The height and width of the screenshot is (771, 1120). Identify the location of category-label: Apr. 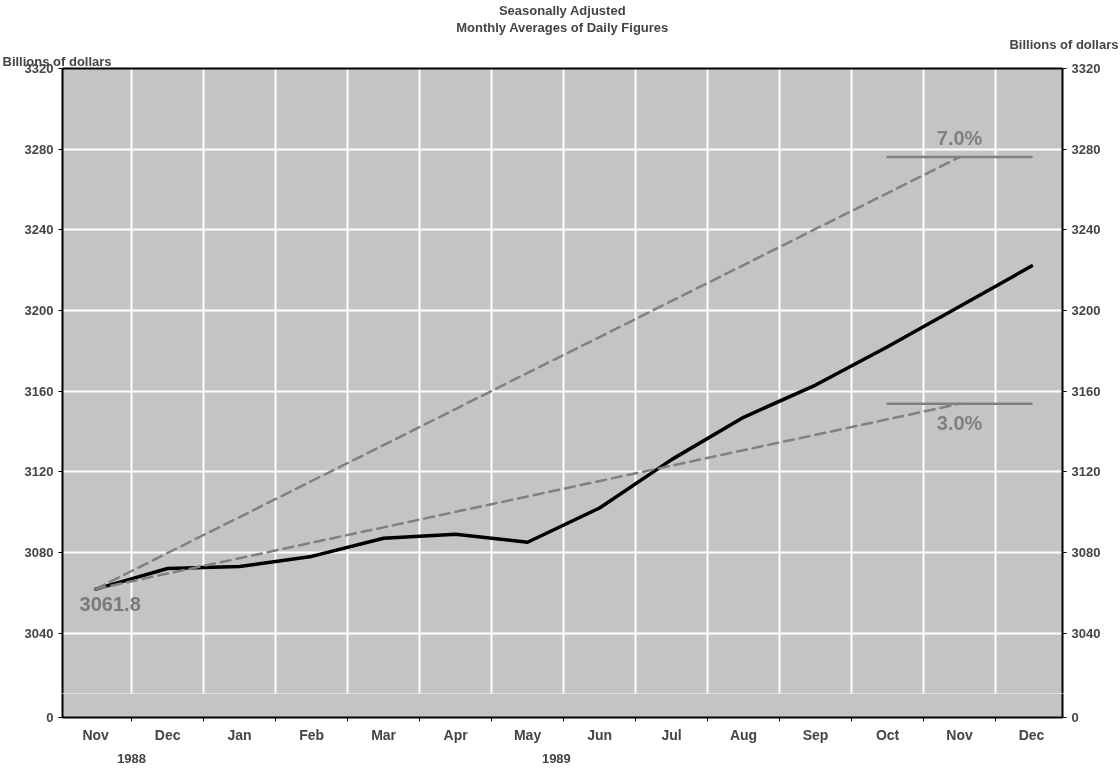
(455, 734).